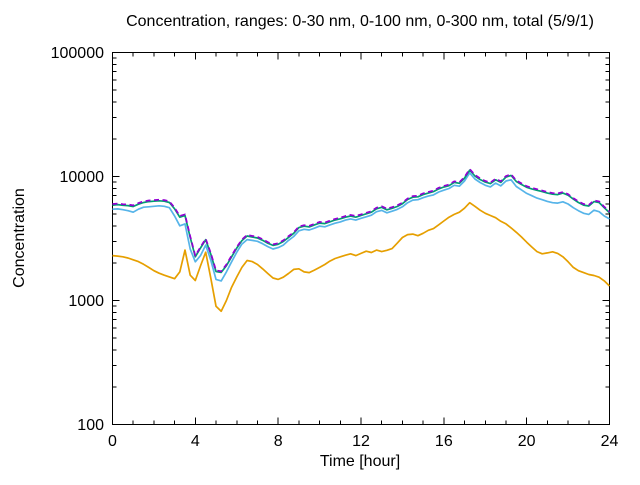  What do you see at coordinates (19, 238) in the screenshot?
I see `y-axis-label: Concentration` at bounding box center [19, 238].